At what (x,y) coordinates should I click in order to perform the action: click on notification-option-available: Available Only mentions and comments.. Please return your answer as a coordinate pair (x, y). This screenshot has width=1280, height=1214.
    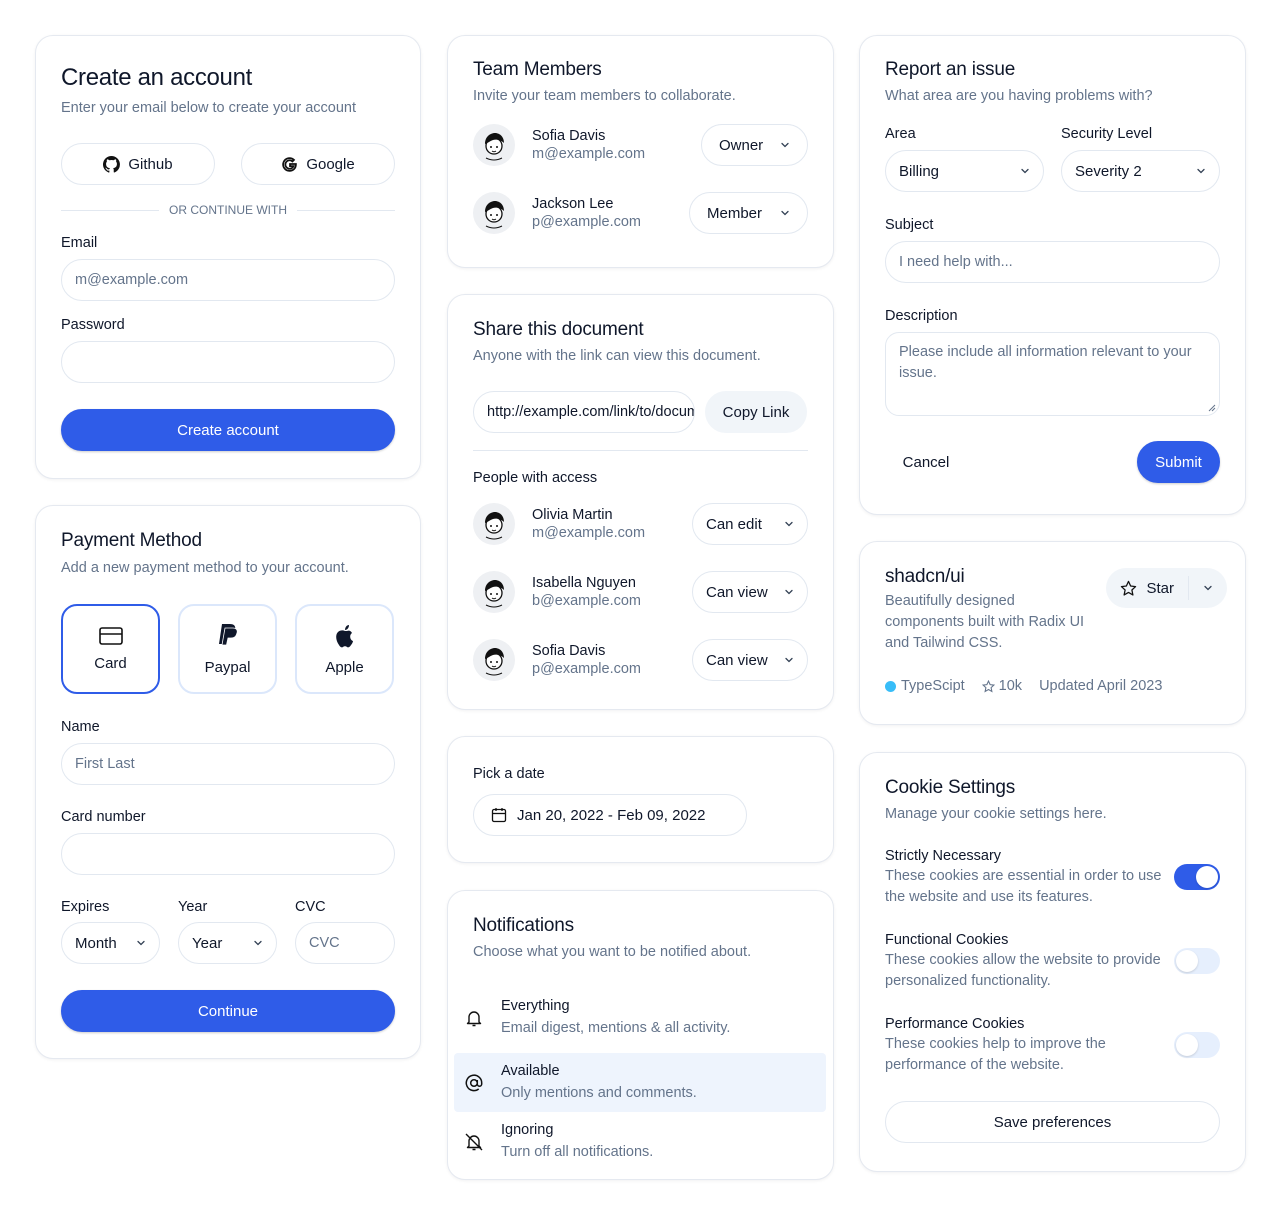
    Looking at the image, I should click on (640, 1082).